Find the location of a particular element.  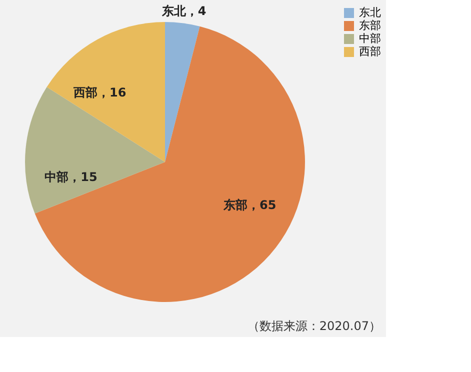

data-label: 东部，65 is located at coordinates (249, 205).